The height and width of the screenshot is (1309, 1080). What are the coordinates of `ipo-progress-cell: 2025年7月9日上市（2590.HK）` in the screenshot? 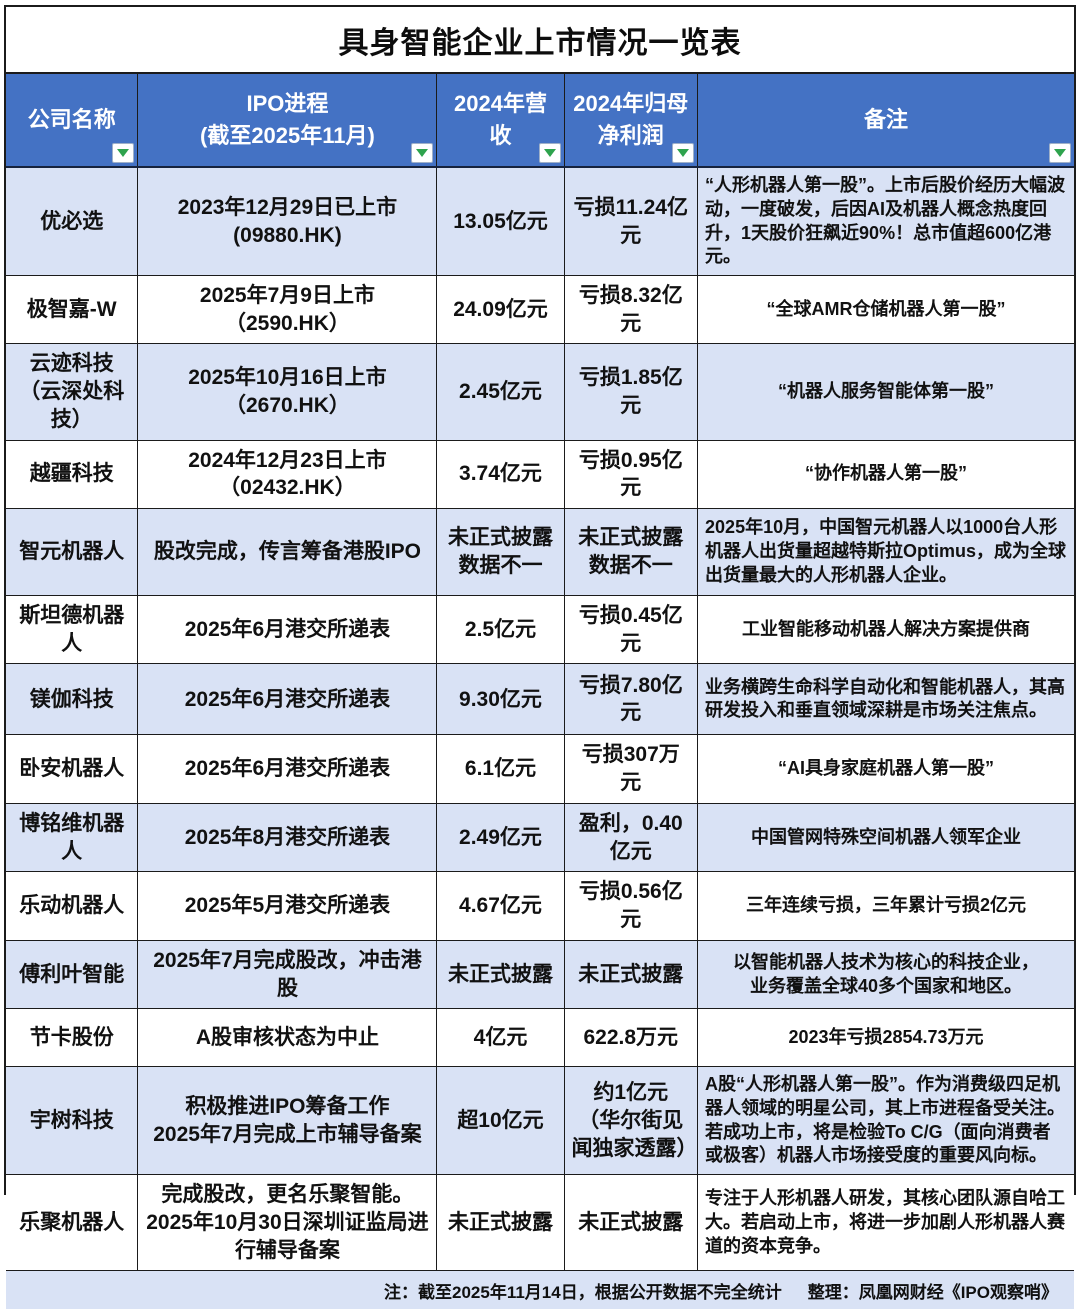 It's located at (288, 310).